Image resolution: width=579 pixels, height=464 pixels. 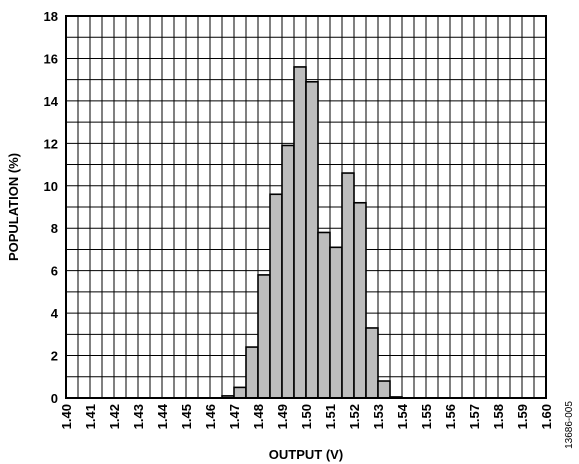 What do you see at coordinates (51, 143) in the screenshot?
I see `y-tick-label: 12` at bounding box center [51, 143].